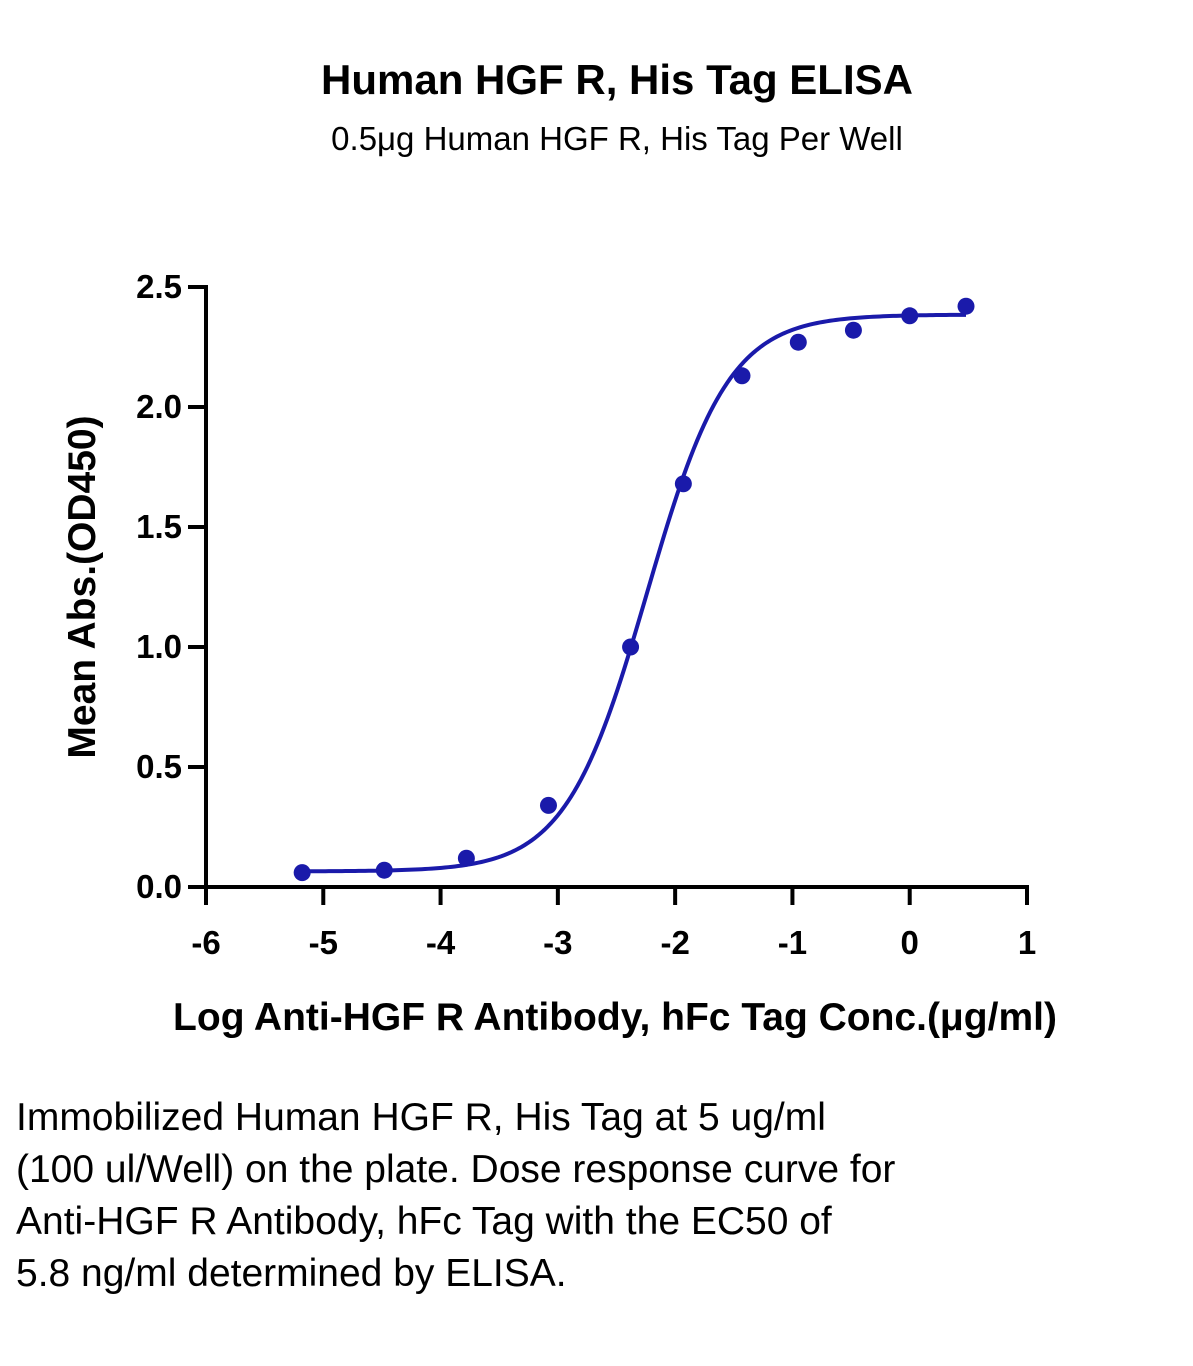 This screenshot has height=1366, width=1193. What do you see at coordinates (617, 79) in the screenshot?
I see `chart-title: Human HGF R, His Tag ELISA` at bounding box center [617, 79].